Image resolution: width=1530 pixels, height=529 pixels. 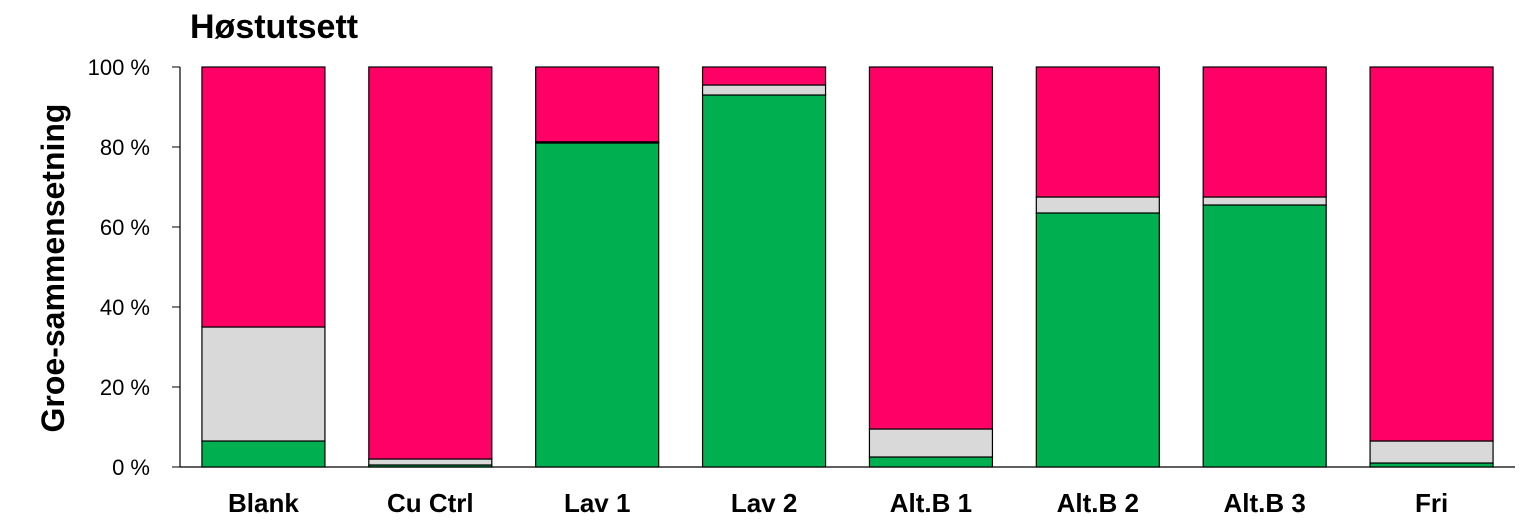 What do you see at coordinates (1264, 336) in the screenshot?
I see `bar-segment-alt-b-3-s0` at bounding box center [1264, 336].